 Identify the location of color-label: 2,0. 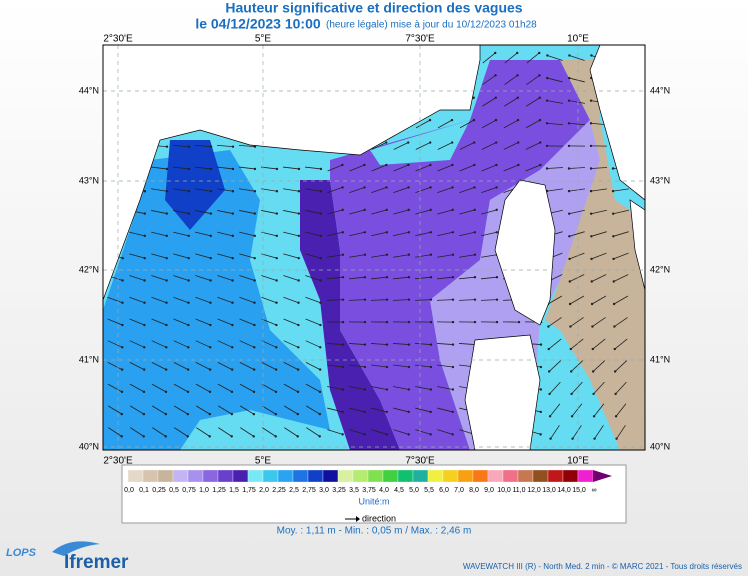
(264, 490).